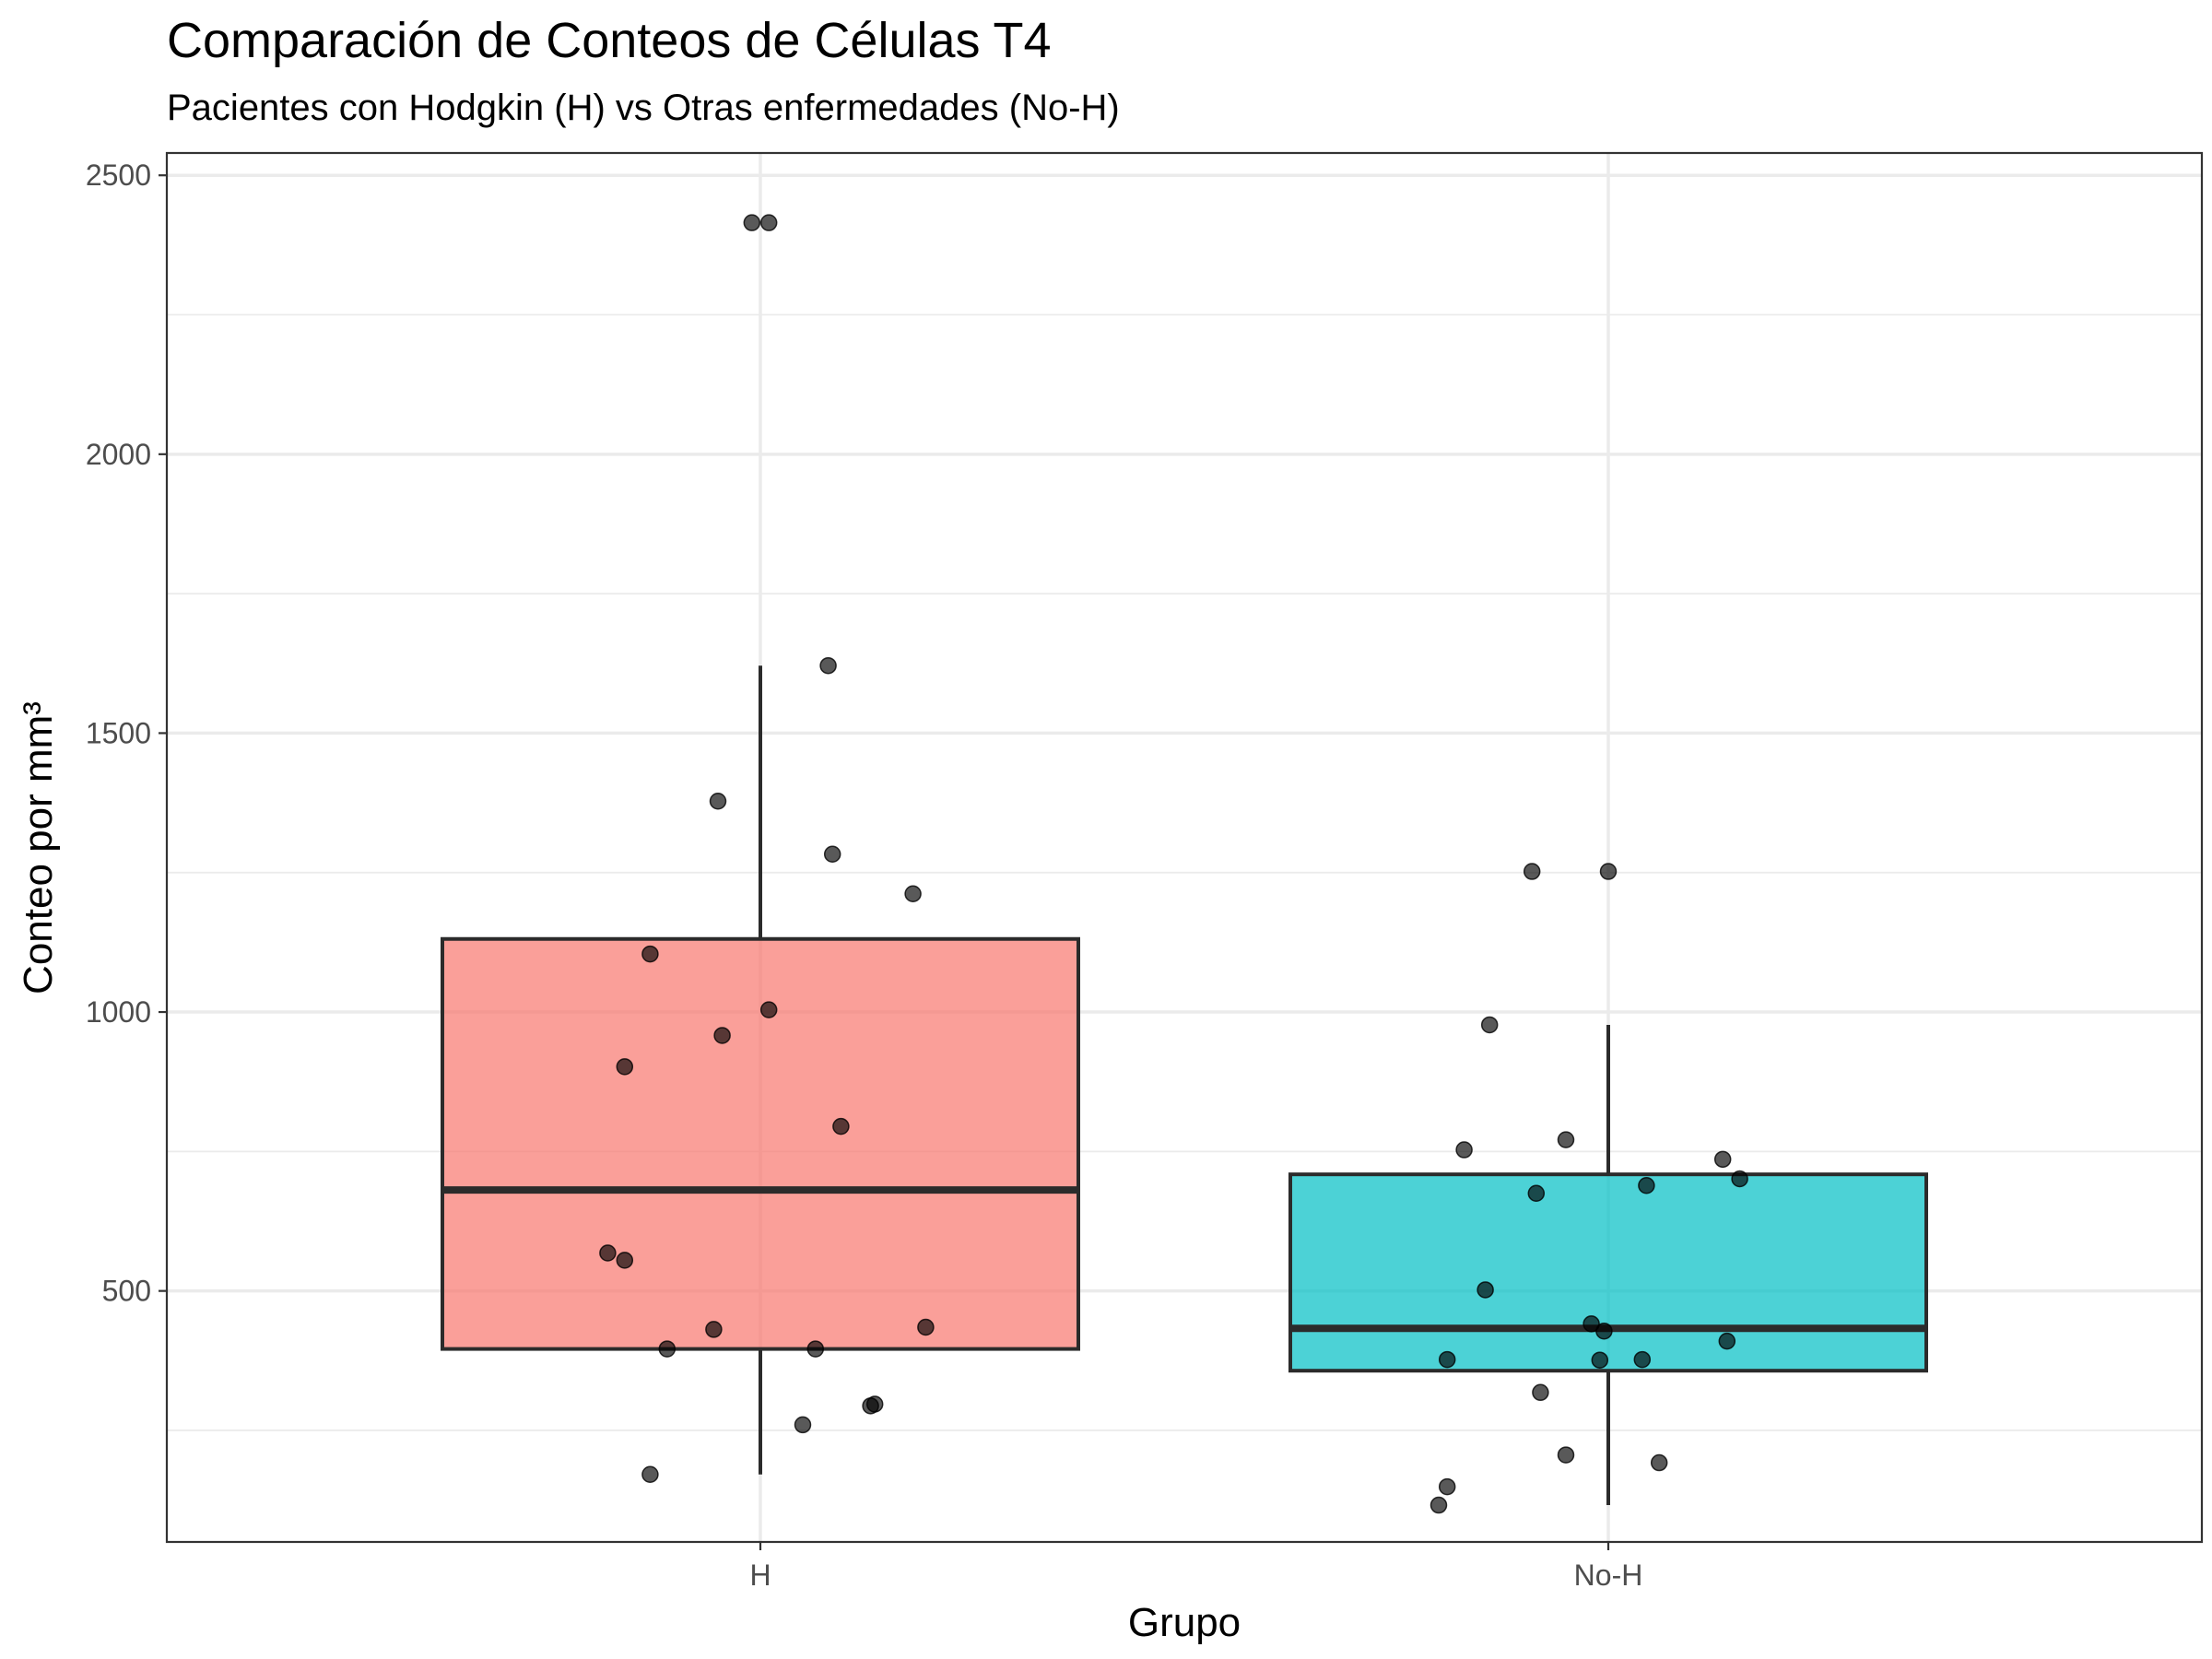  Describe the element at coordinates (118, 454) in the screenshot. I see `y-tick-label: 2000` at that location.